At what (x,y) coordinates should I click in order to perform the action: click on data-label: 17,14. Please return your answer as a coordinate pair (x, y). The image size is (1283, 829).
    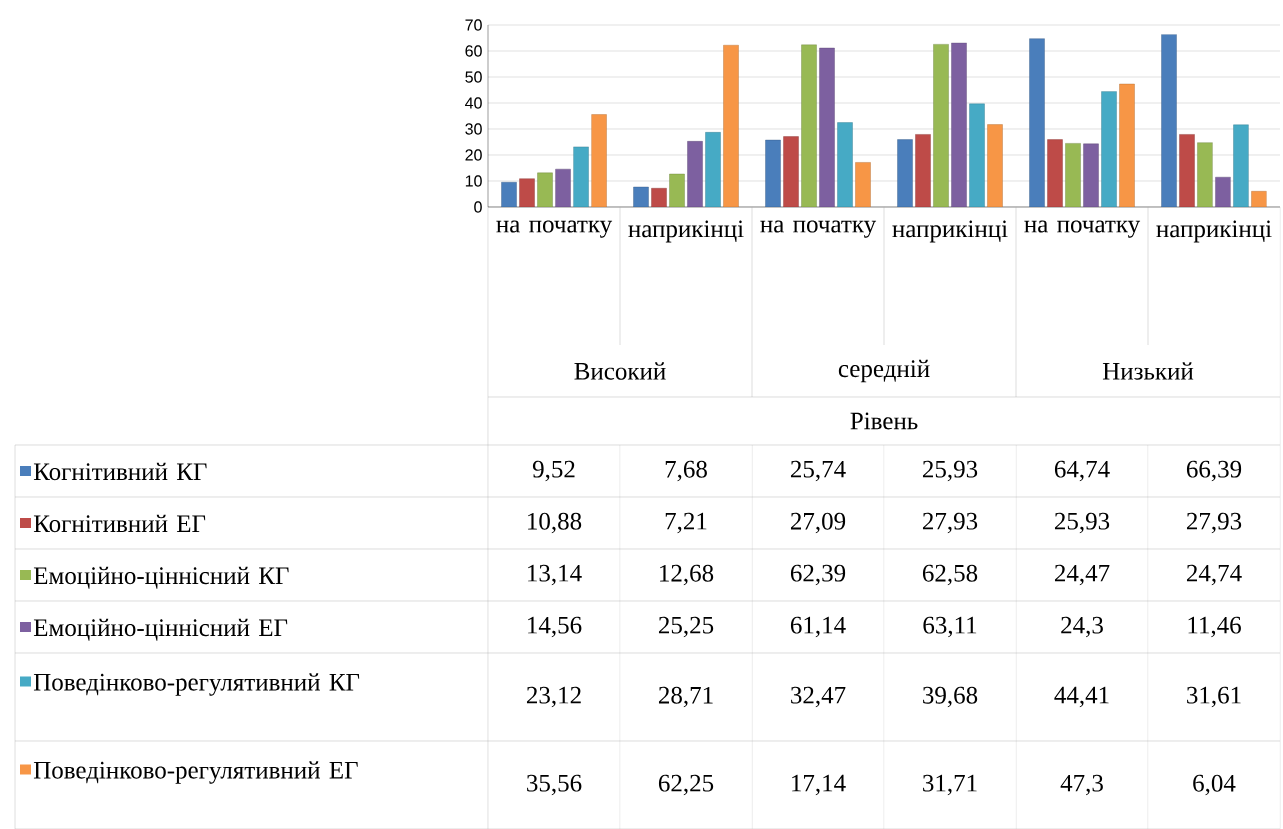
    Looking at the image, I should click on (819, 785).